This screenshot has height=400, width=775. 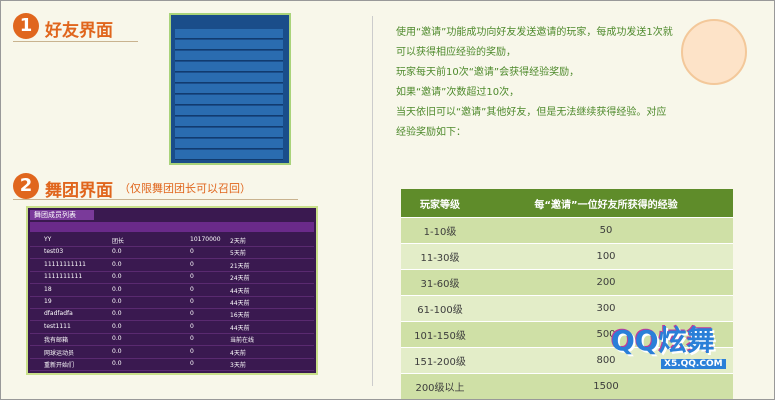 I want to click on table-row: 101-150级 500, so click(x=567, y=334).